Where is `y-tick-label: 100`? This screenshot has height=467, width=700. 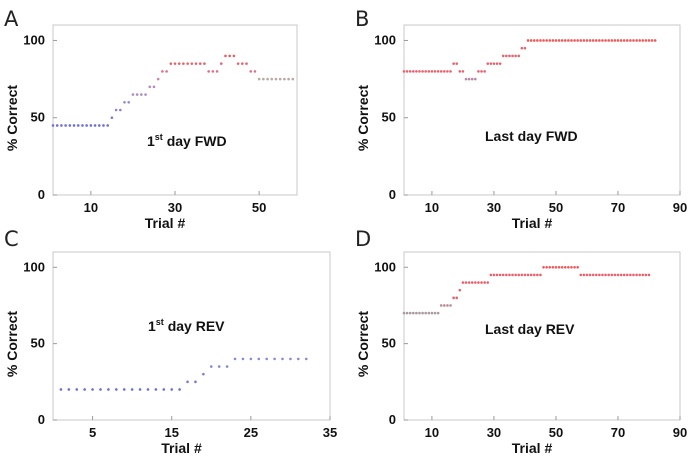
y-tick-label: 100 is located at coordinates (34, 266).